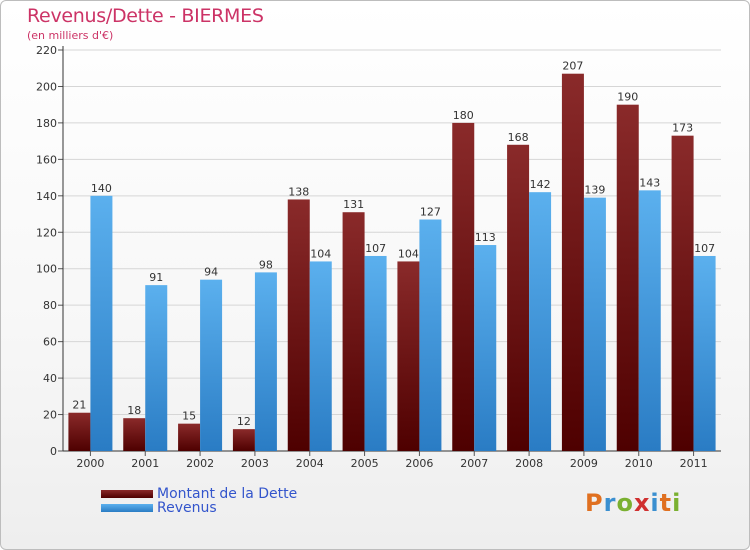 Image resolution: width=750 pixels, height=550 pixels. Describe the element at coordinates (485, 237) in the screenshot. I see `data-label: 113` at that location.